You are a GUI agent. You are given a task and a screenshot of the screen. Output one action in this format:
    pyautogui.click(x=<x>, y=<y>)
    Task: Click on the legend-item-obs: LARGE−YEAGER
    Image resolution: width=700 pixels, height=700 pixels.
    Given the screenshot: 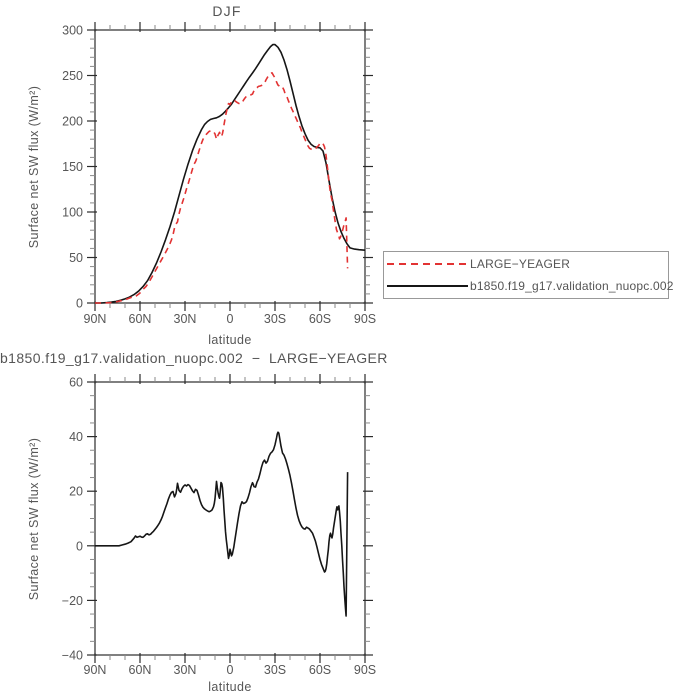 What is the action you would take?
    pyautogui.click(x=526, y=264)
    